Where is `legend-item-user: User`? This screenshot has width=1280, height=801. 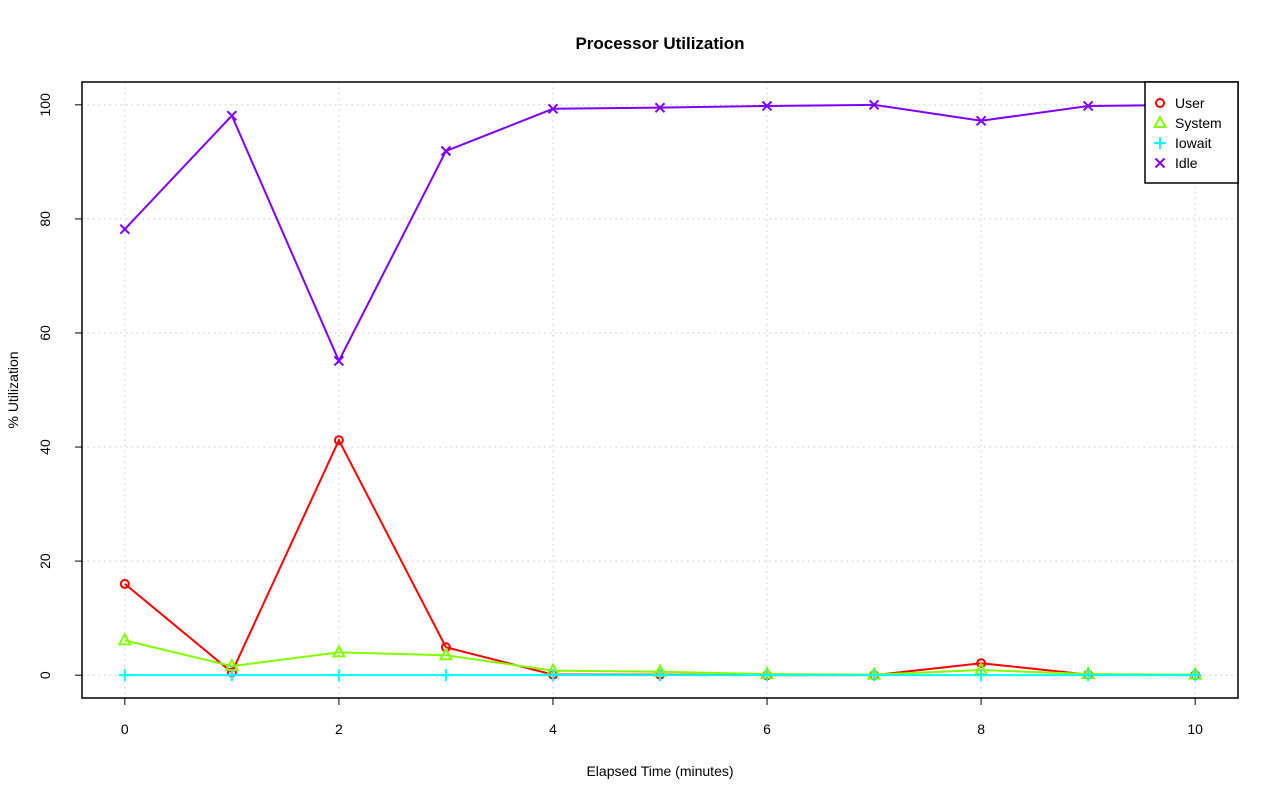
legend-item-user: User is located at coordinates (1180, 103).